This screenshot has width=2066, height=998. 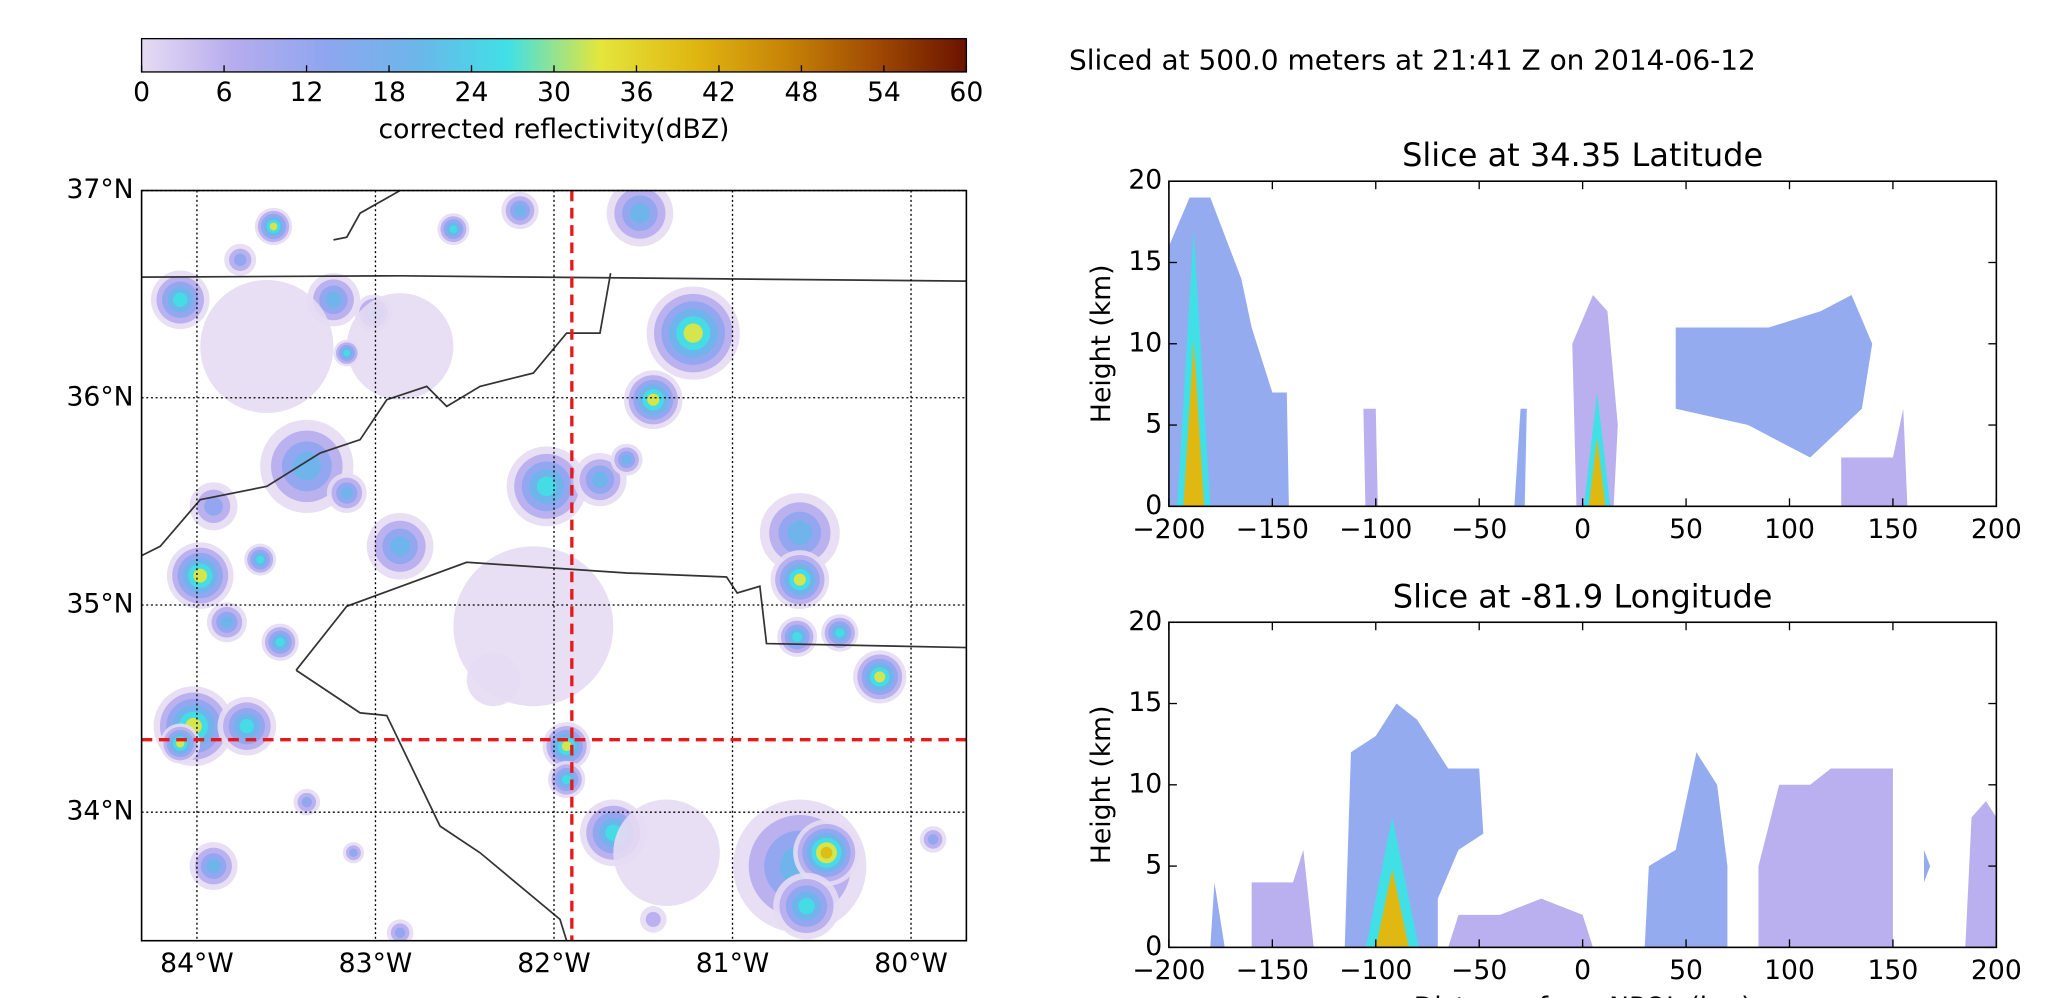 I want to click on colorbar-tick-label: 18, so click(x=389, y=92).